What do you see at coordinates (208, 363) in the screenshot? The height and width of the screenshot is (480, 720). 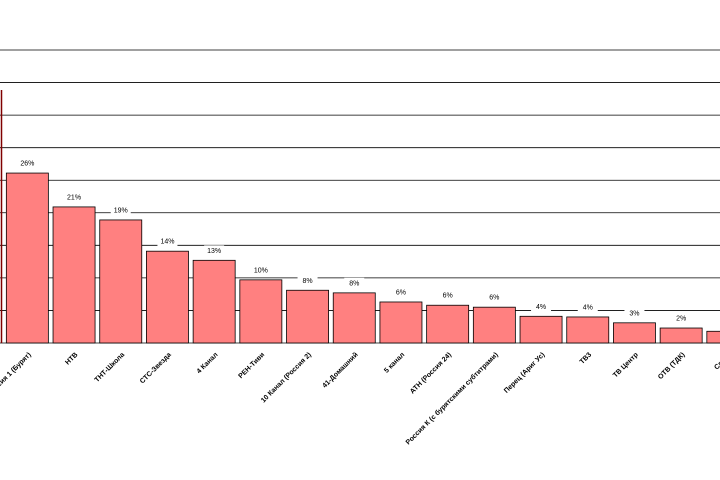 I see `x-tick-label: 4 Канал` at bounding box center [208, 363].